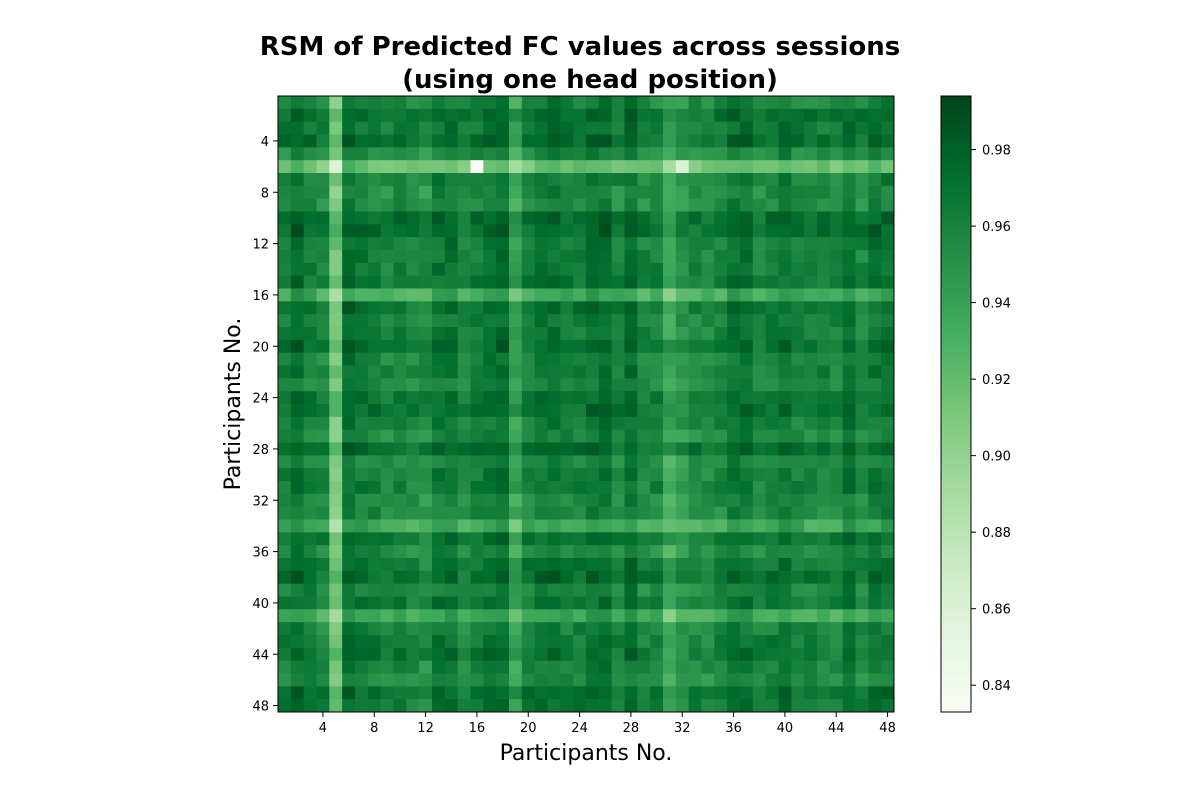 Image resolution: width=1200 pixels, height=800 pixels. I want to click on colorbar-tick-label: 0.92, so click(996, 380).